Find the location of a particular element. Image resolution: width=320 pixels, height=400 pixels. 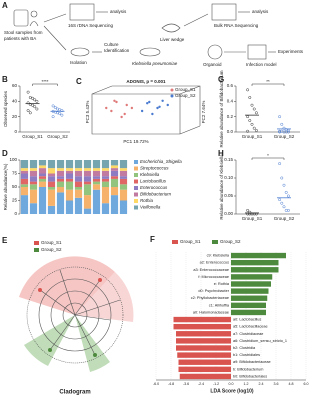

clade-ring is located at coordinates (75, 315).